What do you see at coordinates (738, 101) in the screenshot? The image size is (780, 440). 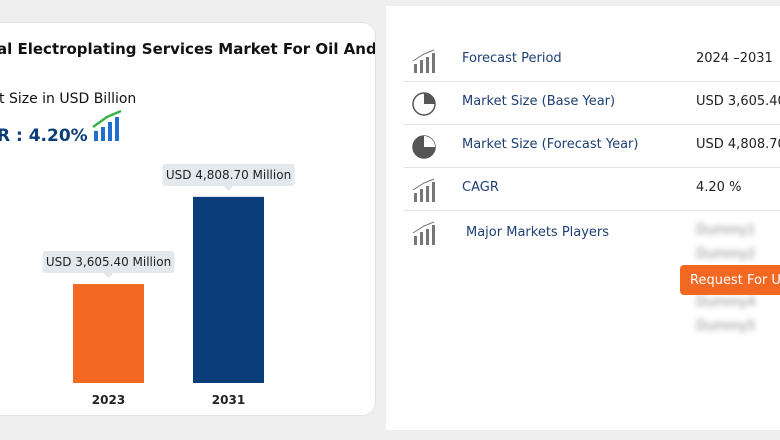 I see `row-value: USD 3,605.40 Mi` at bounding box center [738, 101].